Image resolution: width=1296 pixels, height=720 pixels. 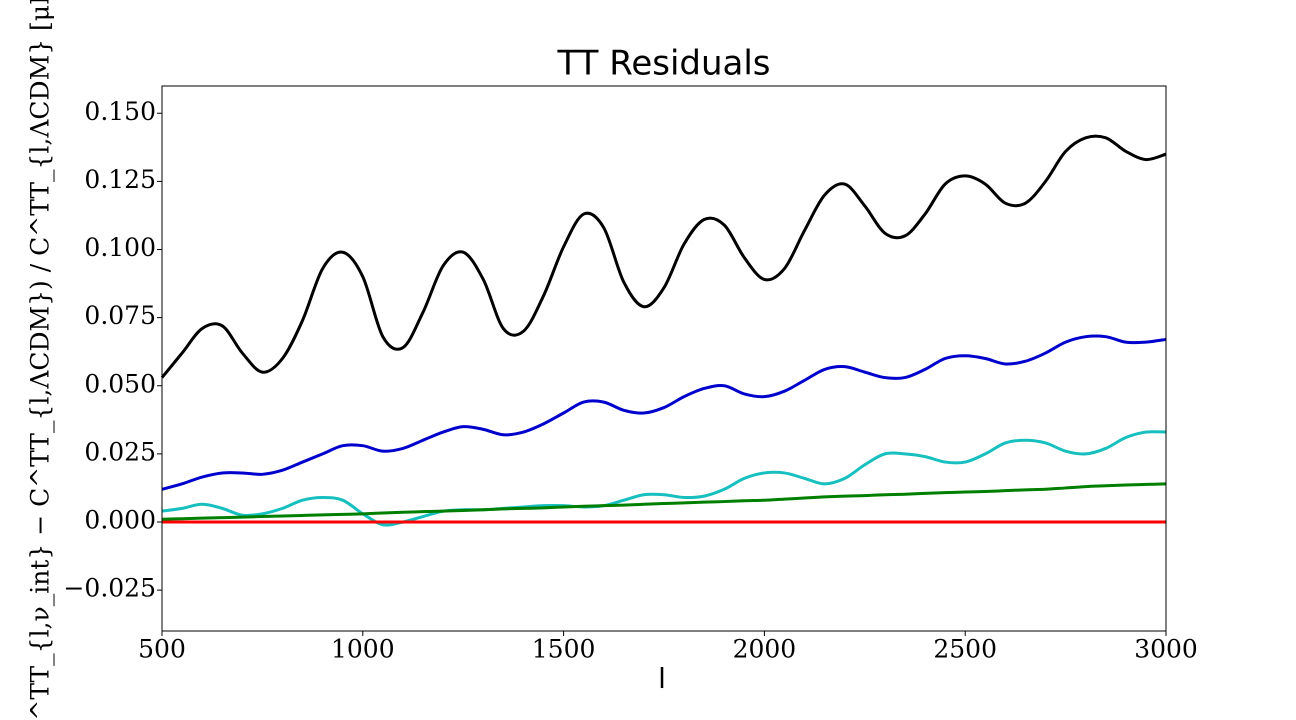 I want to click on x-tick-label: 3000, so click(x=1166, y=649).